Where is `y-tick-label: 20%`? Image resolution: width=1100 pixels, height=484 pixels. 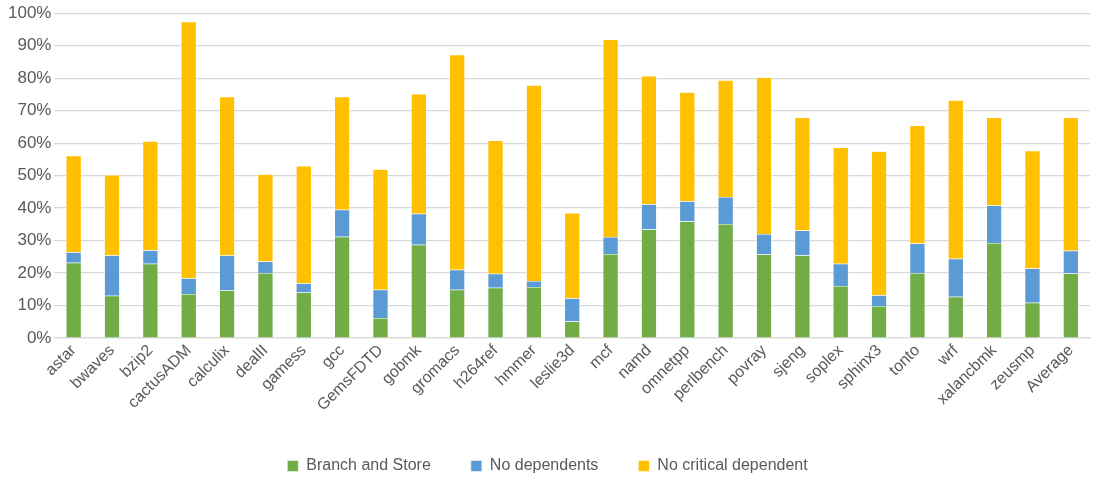
y-tick-label: 20% is located at coordinates (34, 272).